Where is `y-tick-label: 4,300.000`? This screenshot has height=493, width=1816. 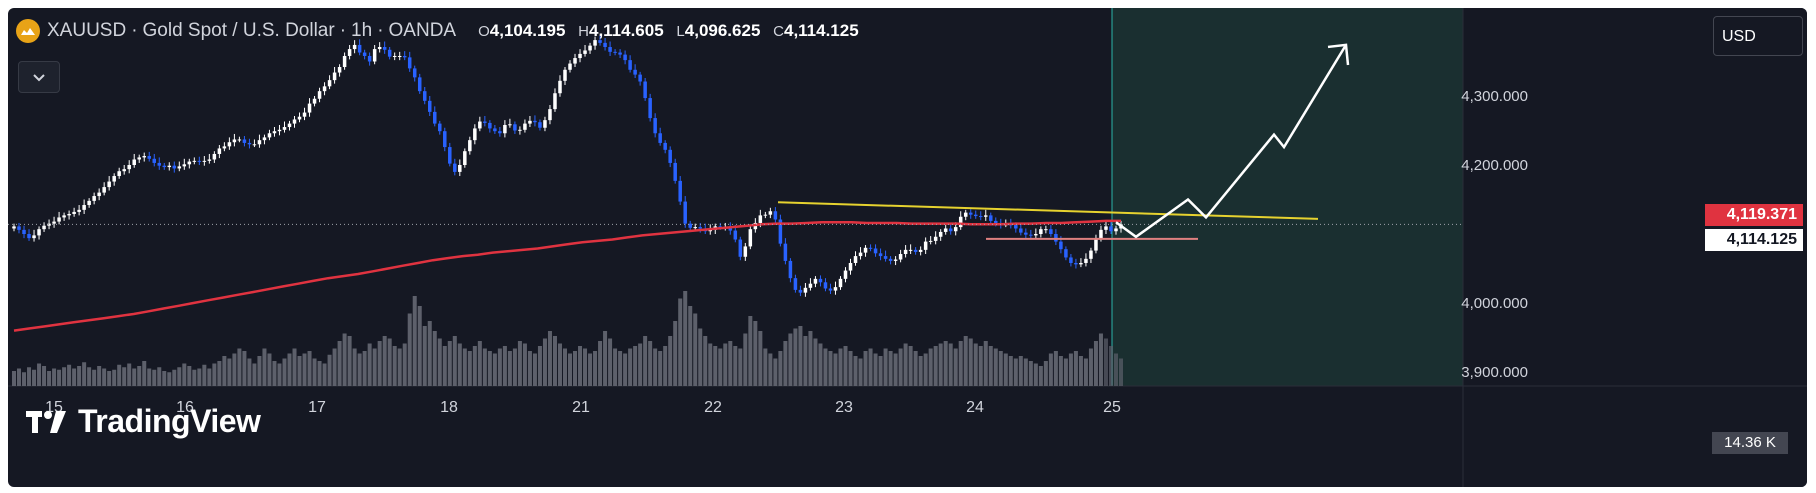 y-tick-label: 4,300.000 is located at coordinates (1494, 96).